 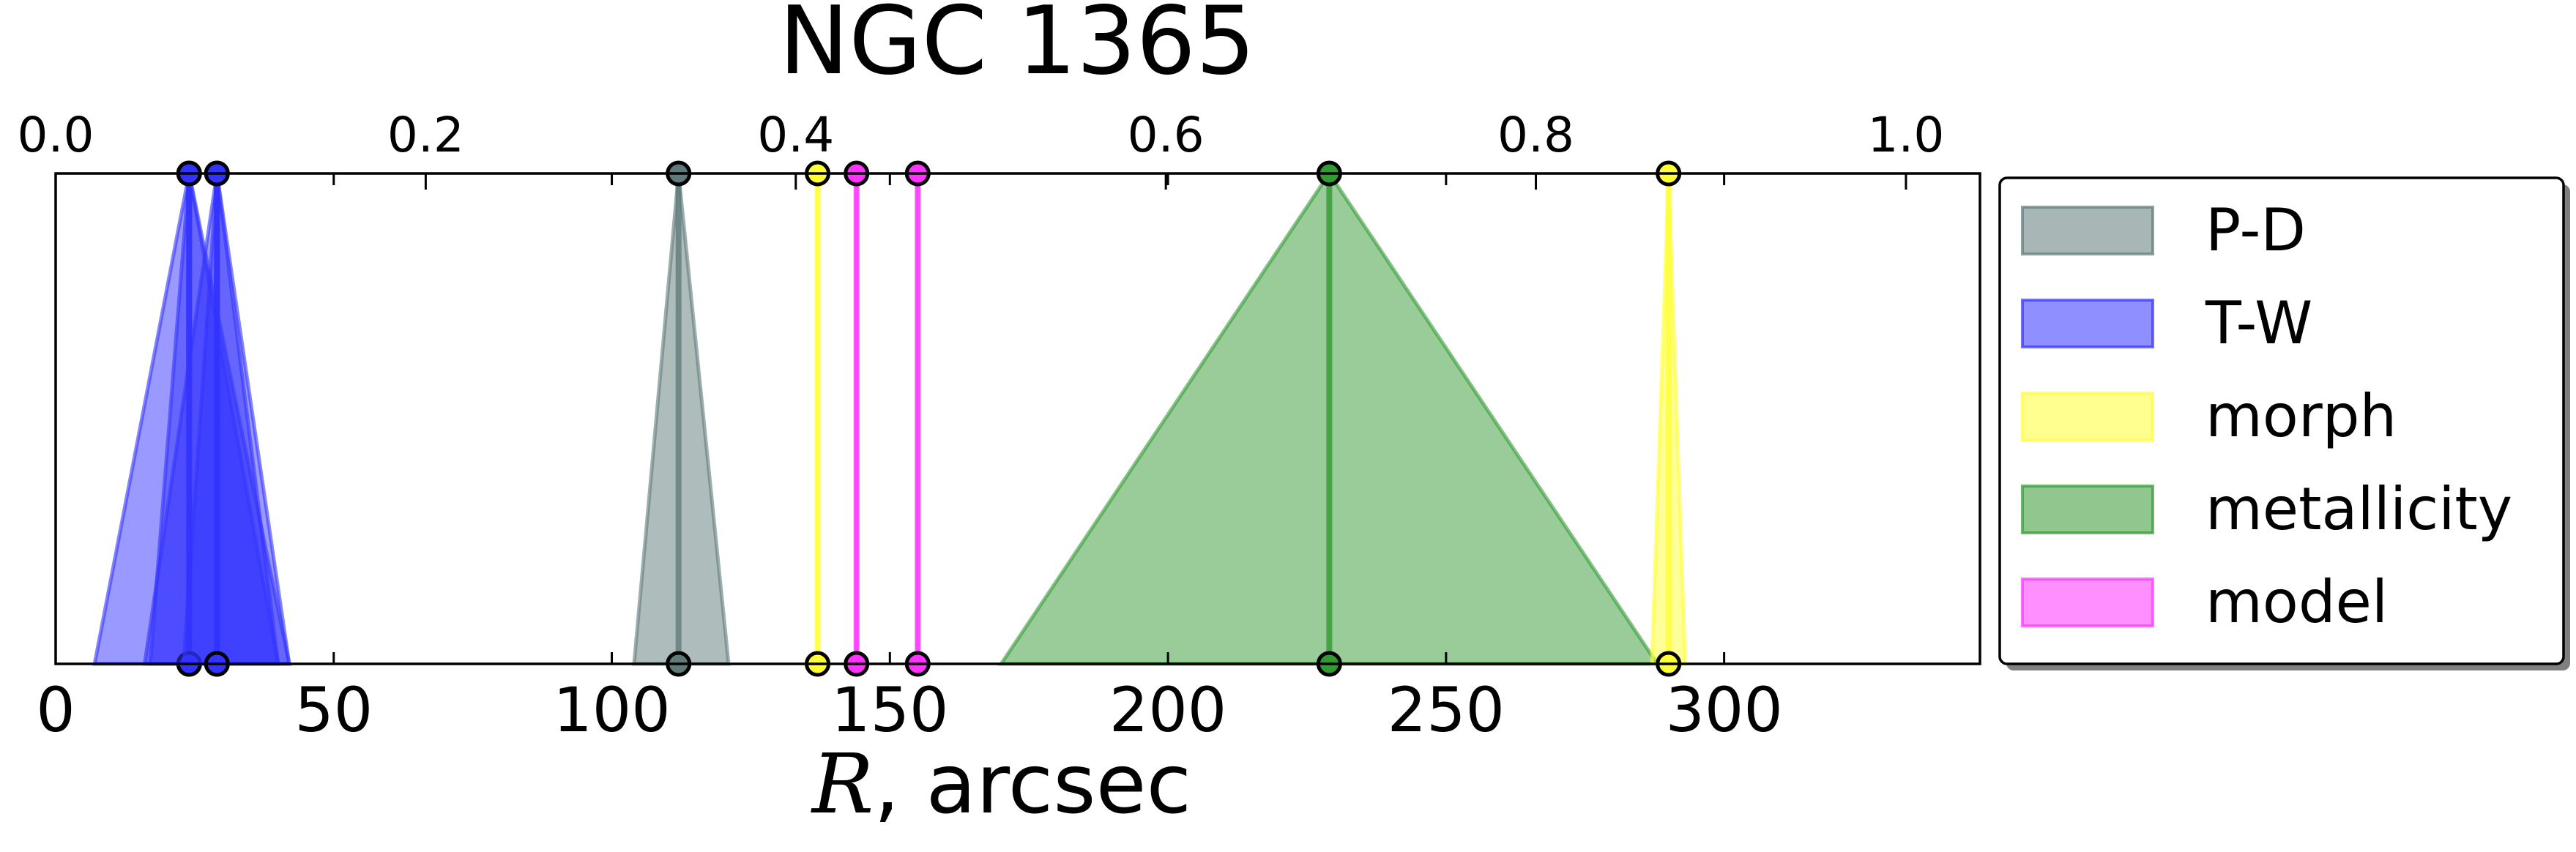 I want to click on top-tick-label: 0.4, so click(x=795, y=135).